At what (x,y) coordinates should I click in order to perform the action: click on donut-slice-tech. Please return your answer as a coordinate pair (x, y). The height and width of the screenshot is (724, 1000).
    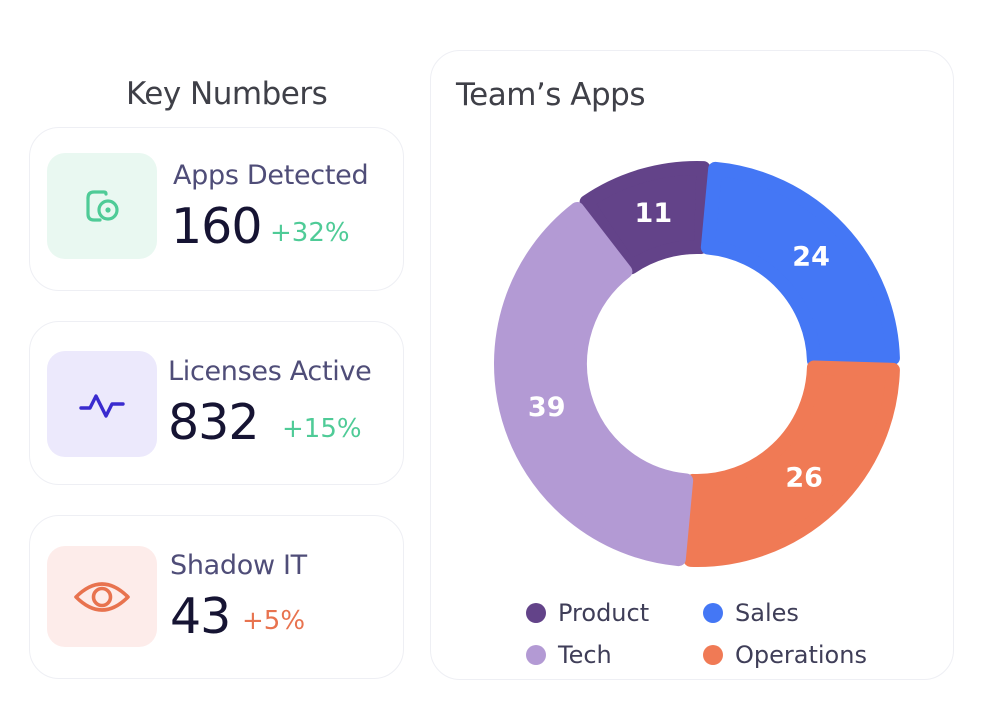
    Looking at the image, I should click on (594, 384).